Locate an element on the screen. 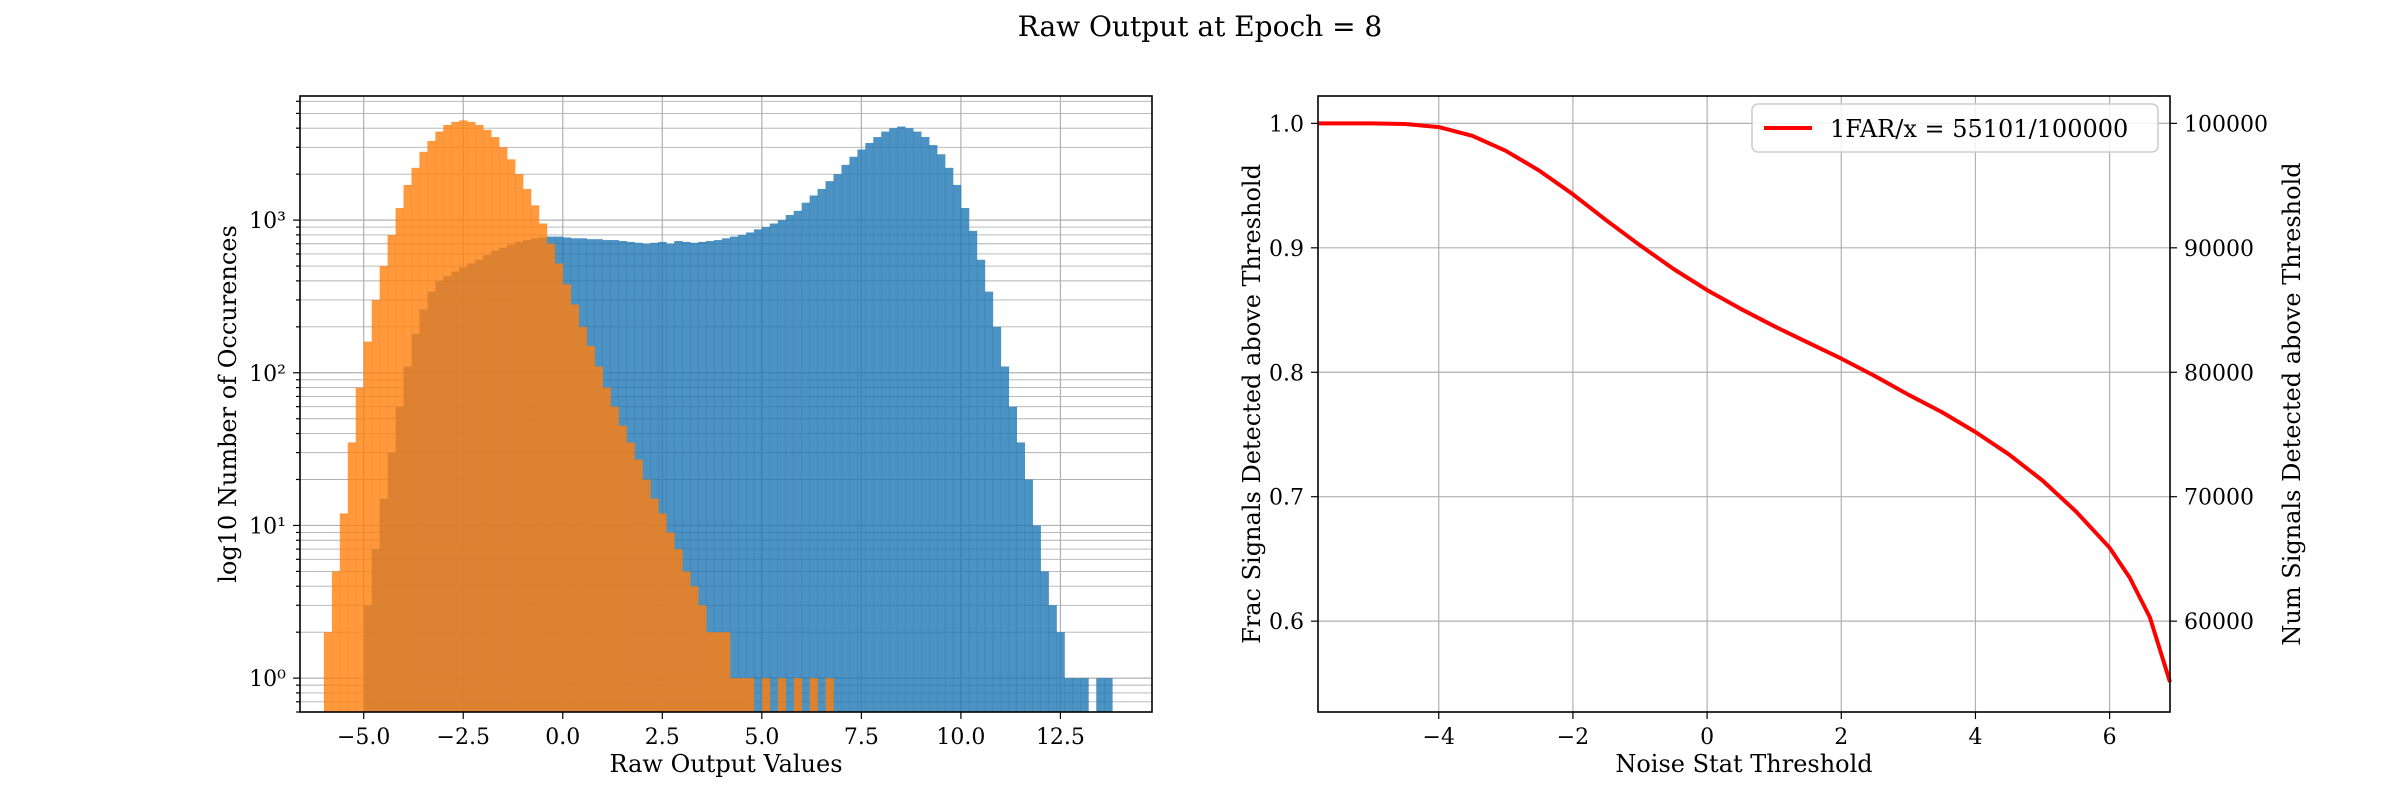 The width and height of the screenshot is (2400, 800). x-tick-label: 4 is located at coordinates (1975, 737).